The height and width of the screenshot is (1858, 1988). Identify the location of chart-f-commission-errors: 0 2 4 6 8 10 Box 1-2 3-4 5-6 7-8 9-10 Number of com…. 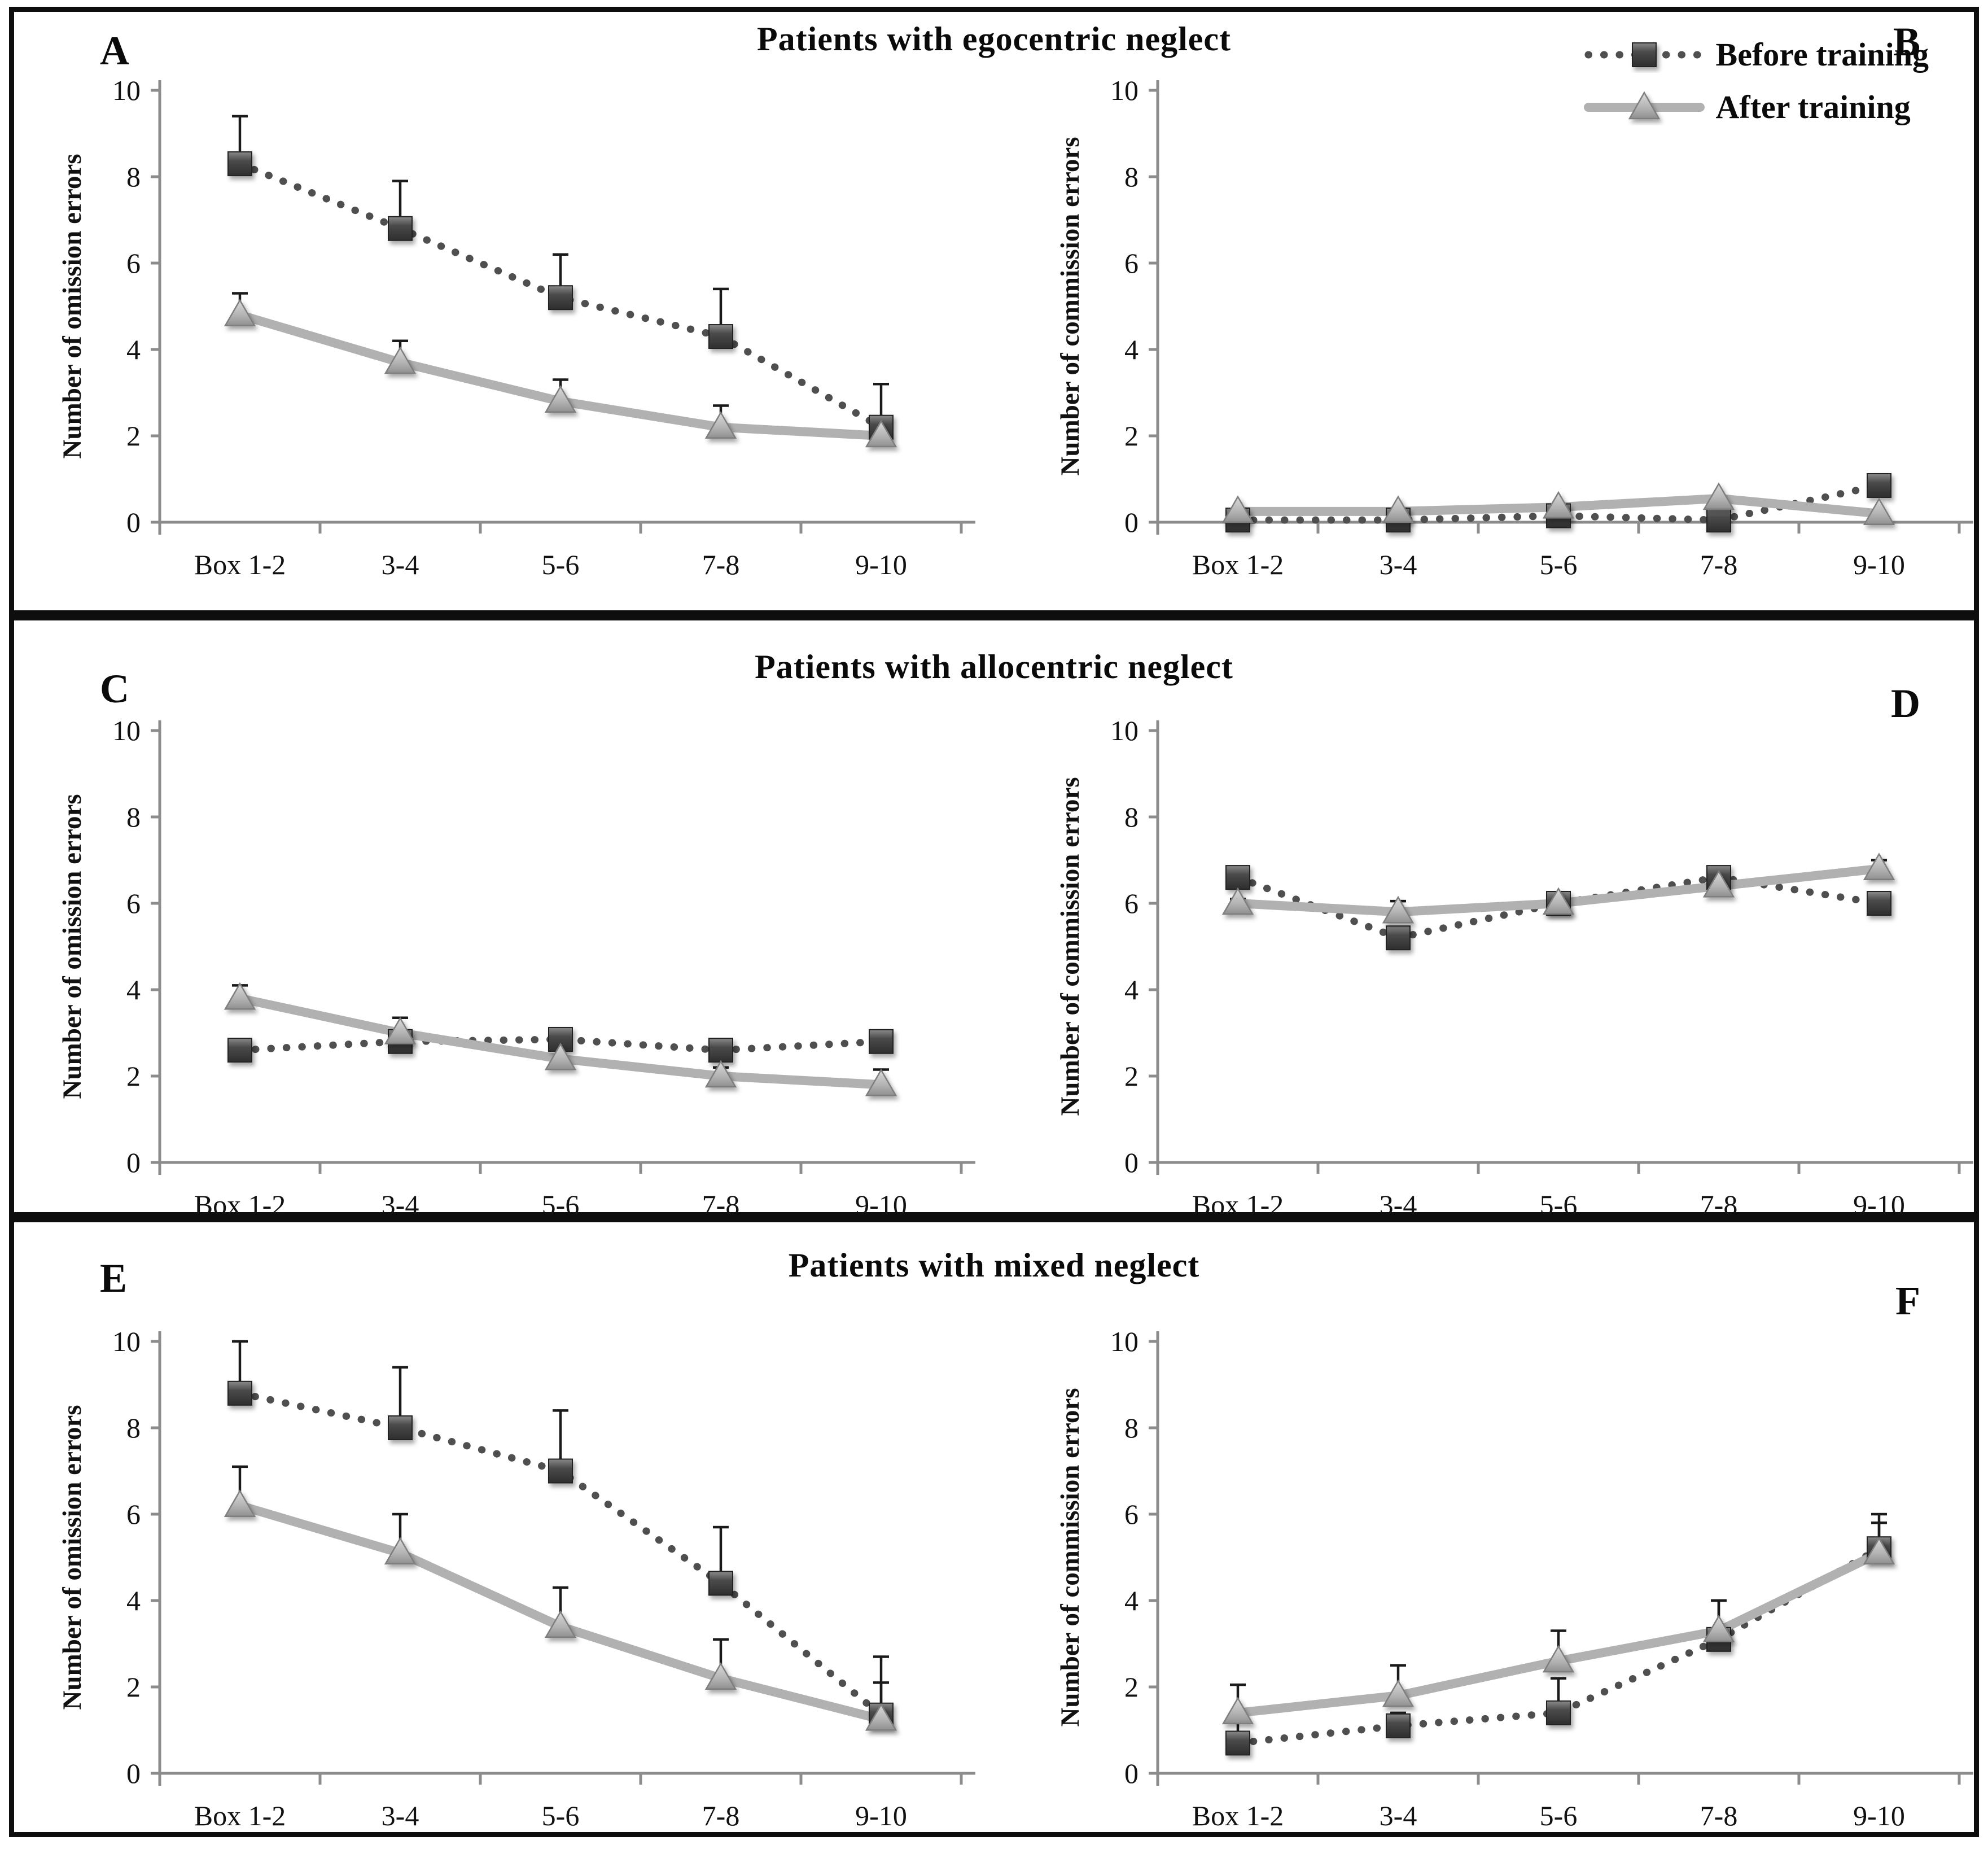
(1514, 1578).